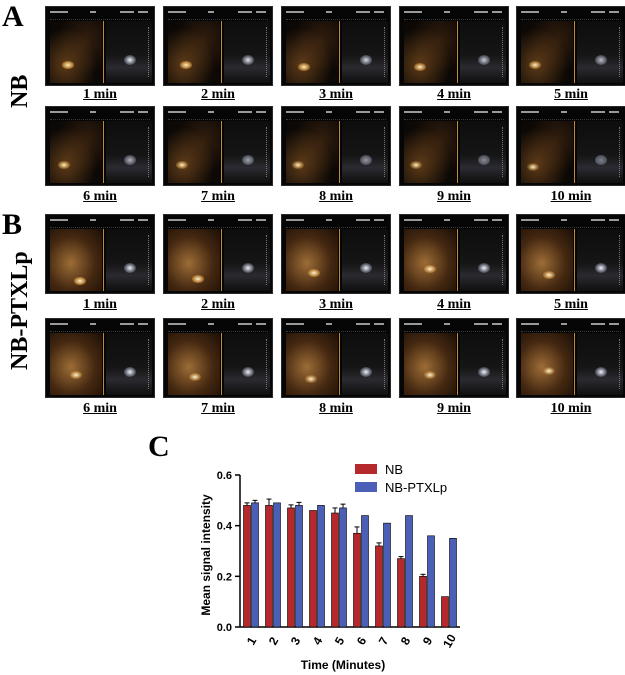 This screenshot has width=625, height=675. What do you see at coordinates (12, 224) in the screenshot?
I see `panel-letter-b: B` at bounding box center [12, 224].